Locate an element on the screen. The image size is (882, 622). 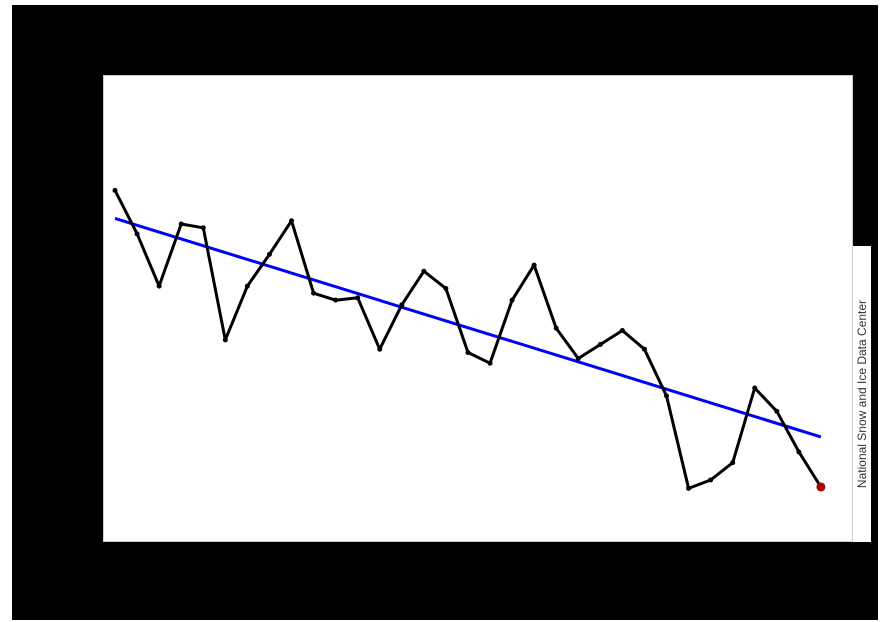
credit-box: National Snow and Ice Data Center is located at coordinates (862, 394).